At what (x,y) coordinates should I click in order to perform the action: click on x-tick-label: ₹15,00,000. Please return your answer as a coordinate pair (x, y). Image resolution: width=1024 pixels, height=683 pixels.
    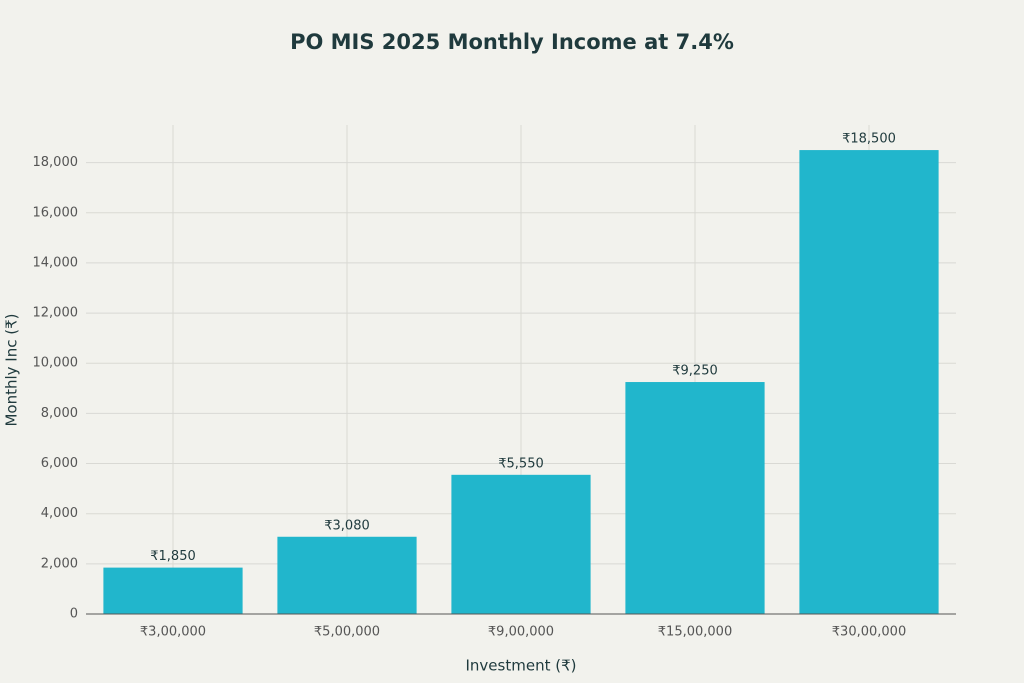
    Looking at the image, I should click on (695, 632).